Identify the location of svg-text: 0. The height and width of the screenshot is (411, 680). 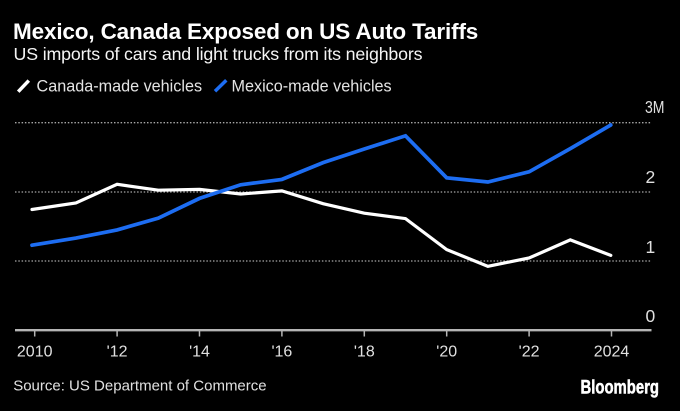
(651, 316).